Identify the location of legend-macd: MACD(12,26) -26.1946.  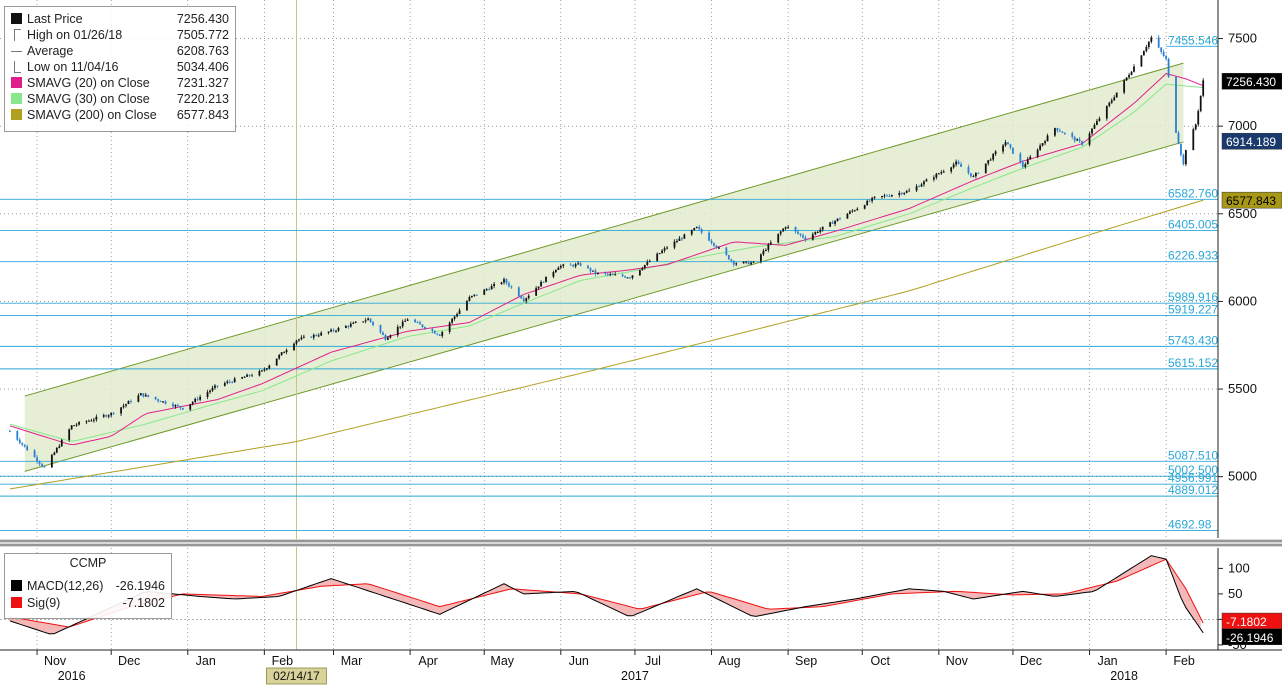
(88, 586).